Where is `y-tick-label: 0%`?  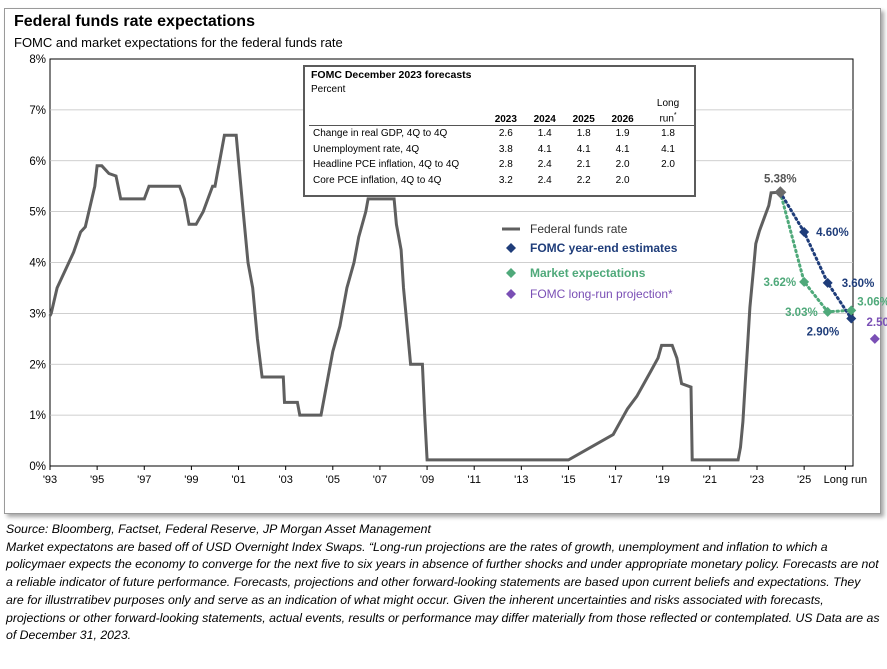 y-tick-label: 0% is located at coordinates (37, 467).